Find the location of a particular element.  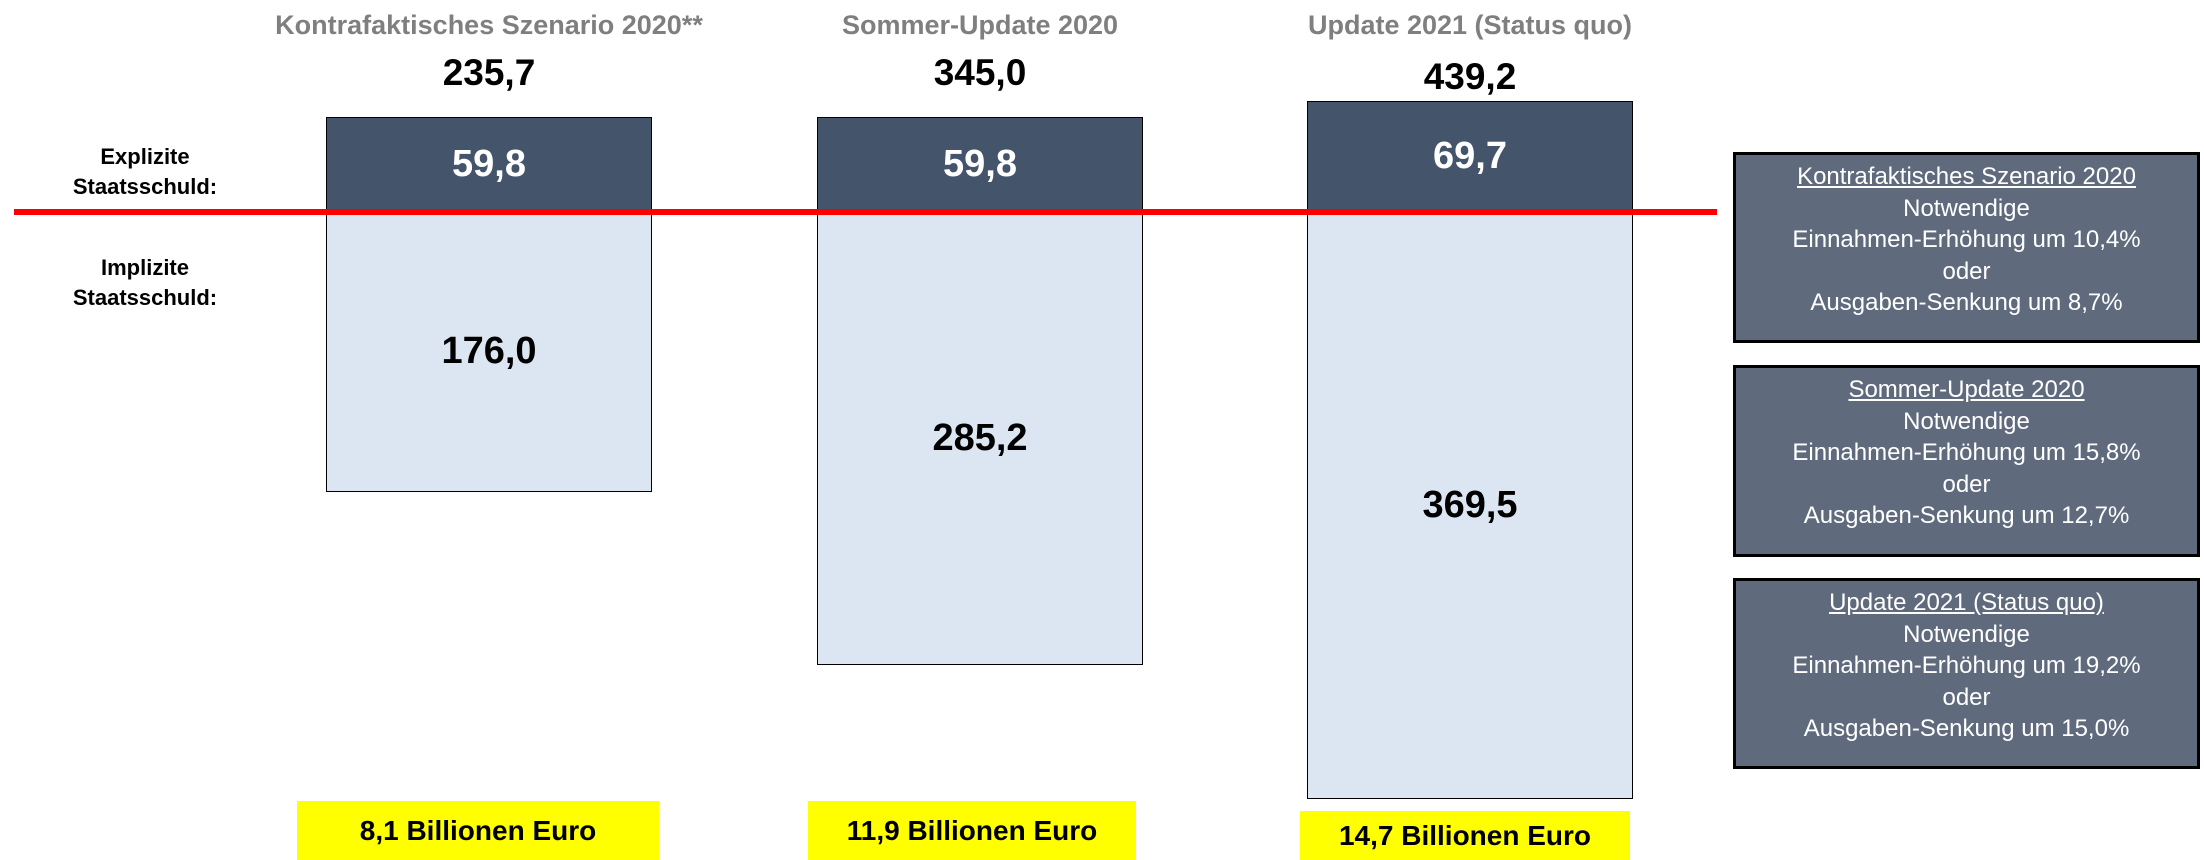

box-title: Sommer-Update 2020 is located at coordinates (1966, 389).